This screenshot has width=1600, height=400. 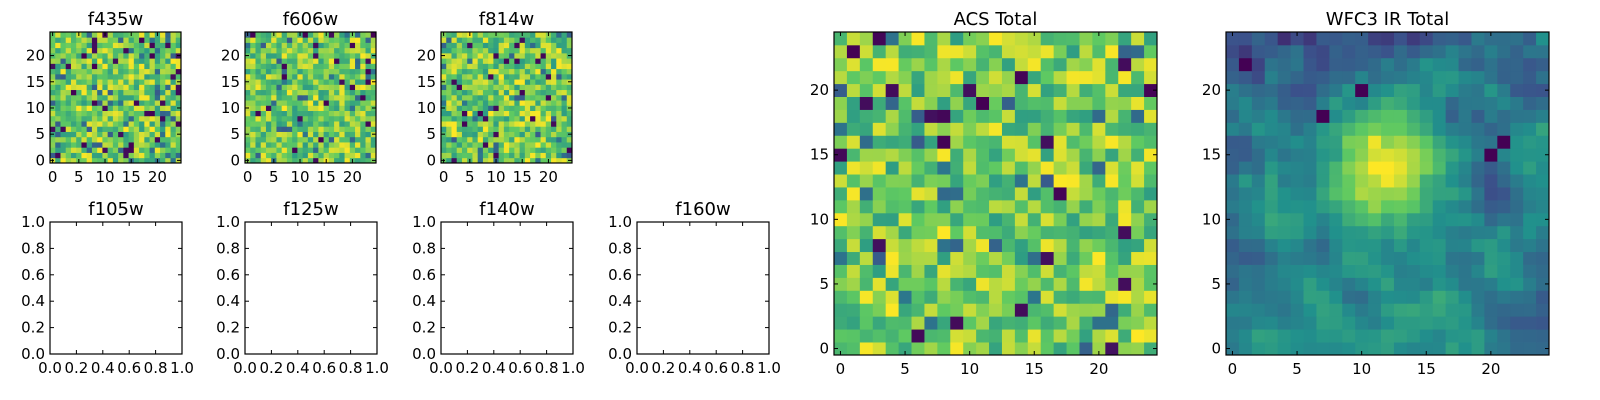 What do you see at coordinates (40, 160) in the screenshot?
I see `y-tick-label: 0` at bounding box center [40, 160].